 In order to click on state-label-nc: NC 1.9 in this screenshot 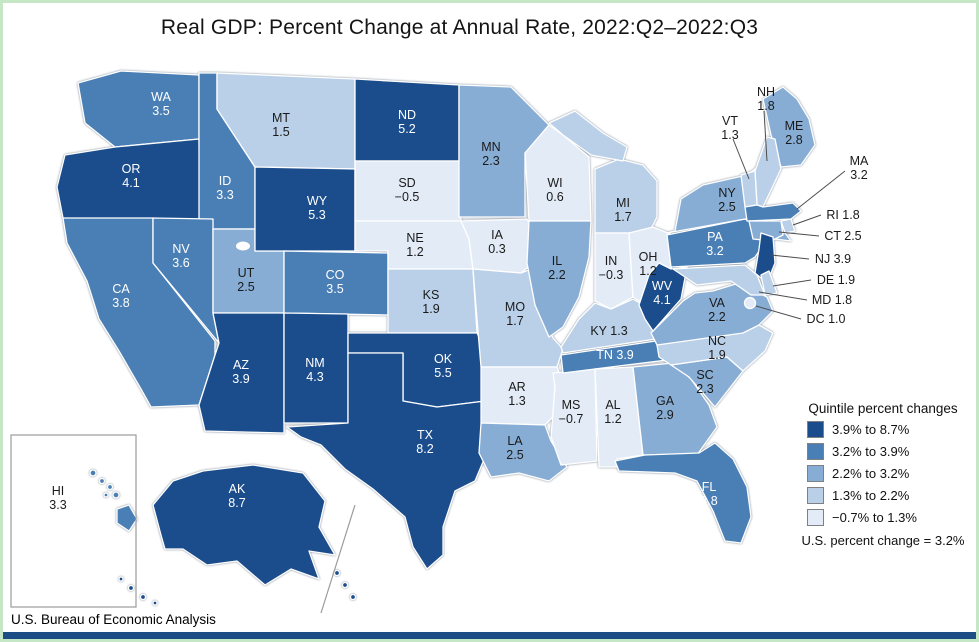, I will do `click(717, 348)`.